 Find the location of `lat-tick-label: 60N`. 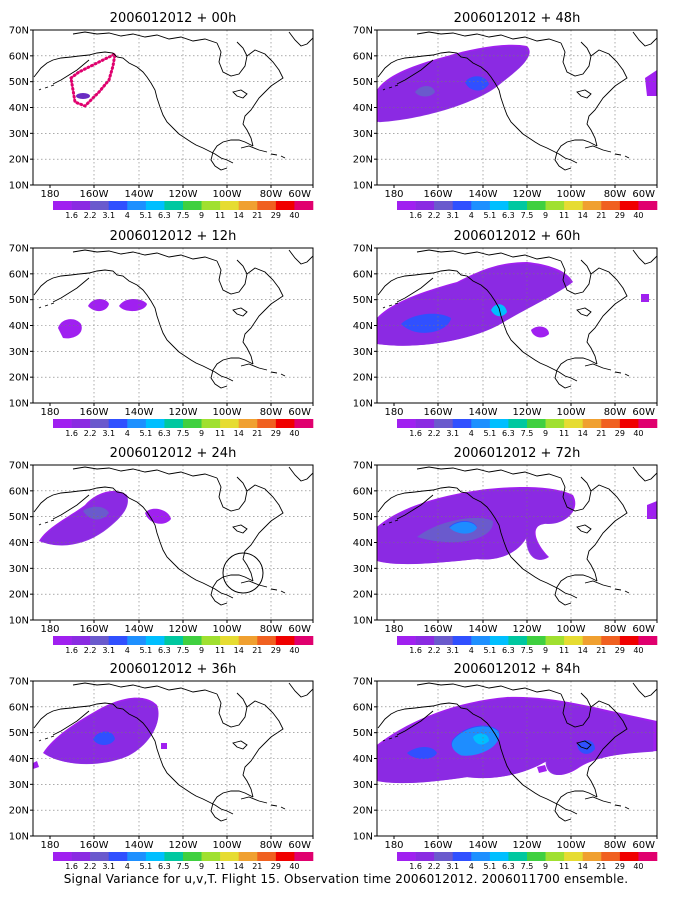

lat-tick-label: 60N is located at coordinates (19, 491).